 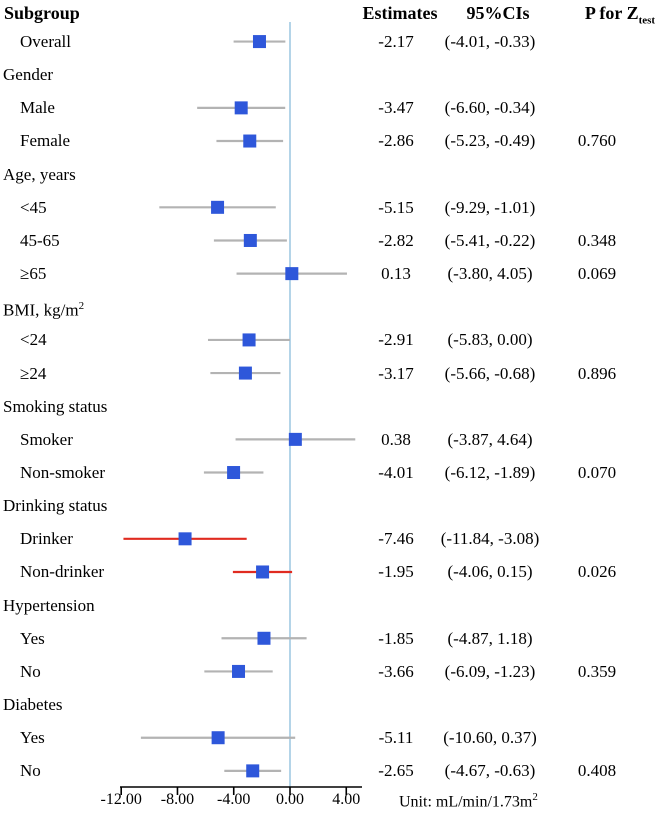 What do you see at coordinates (46, 439) in the screenshot?
I see `subgroup-label: Smoker` at bounding box center [46, 439].